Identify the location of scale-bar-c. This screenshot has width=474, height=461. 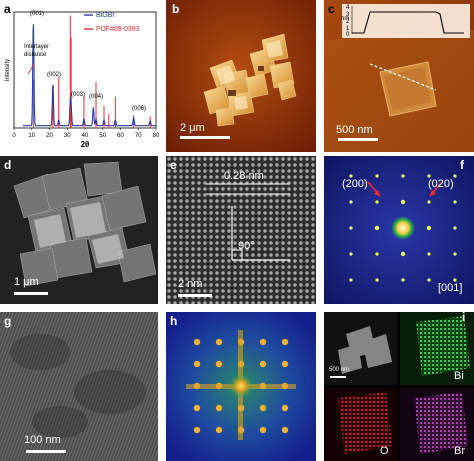
(358, 139).